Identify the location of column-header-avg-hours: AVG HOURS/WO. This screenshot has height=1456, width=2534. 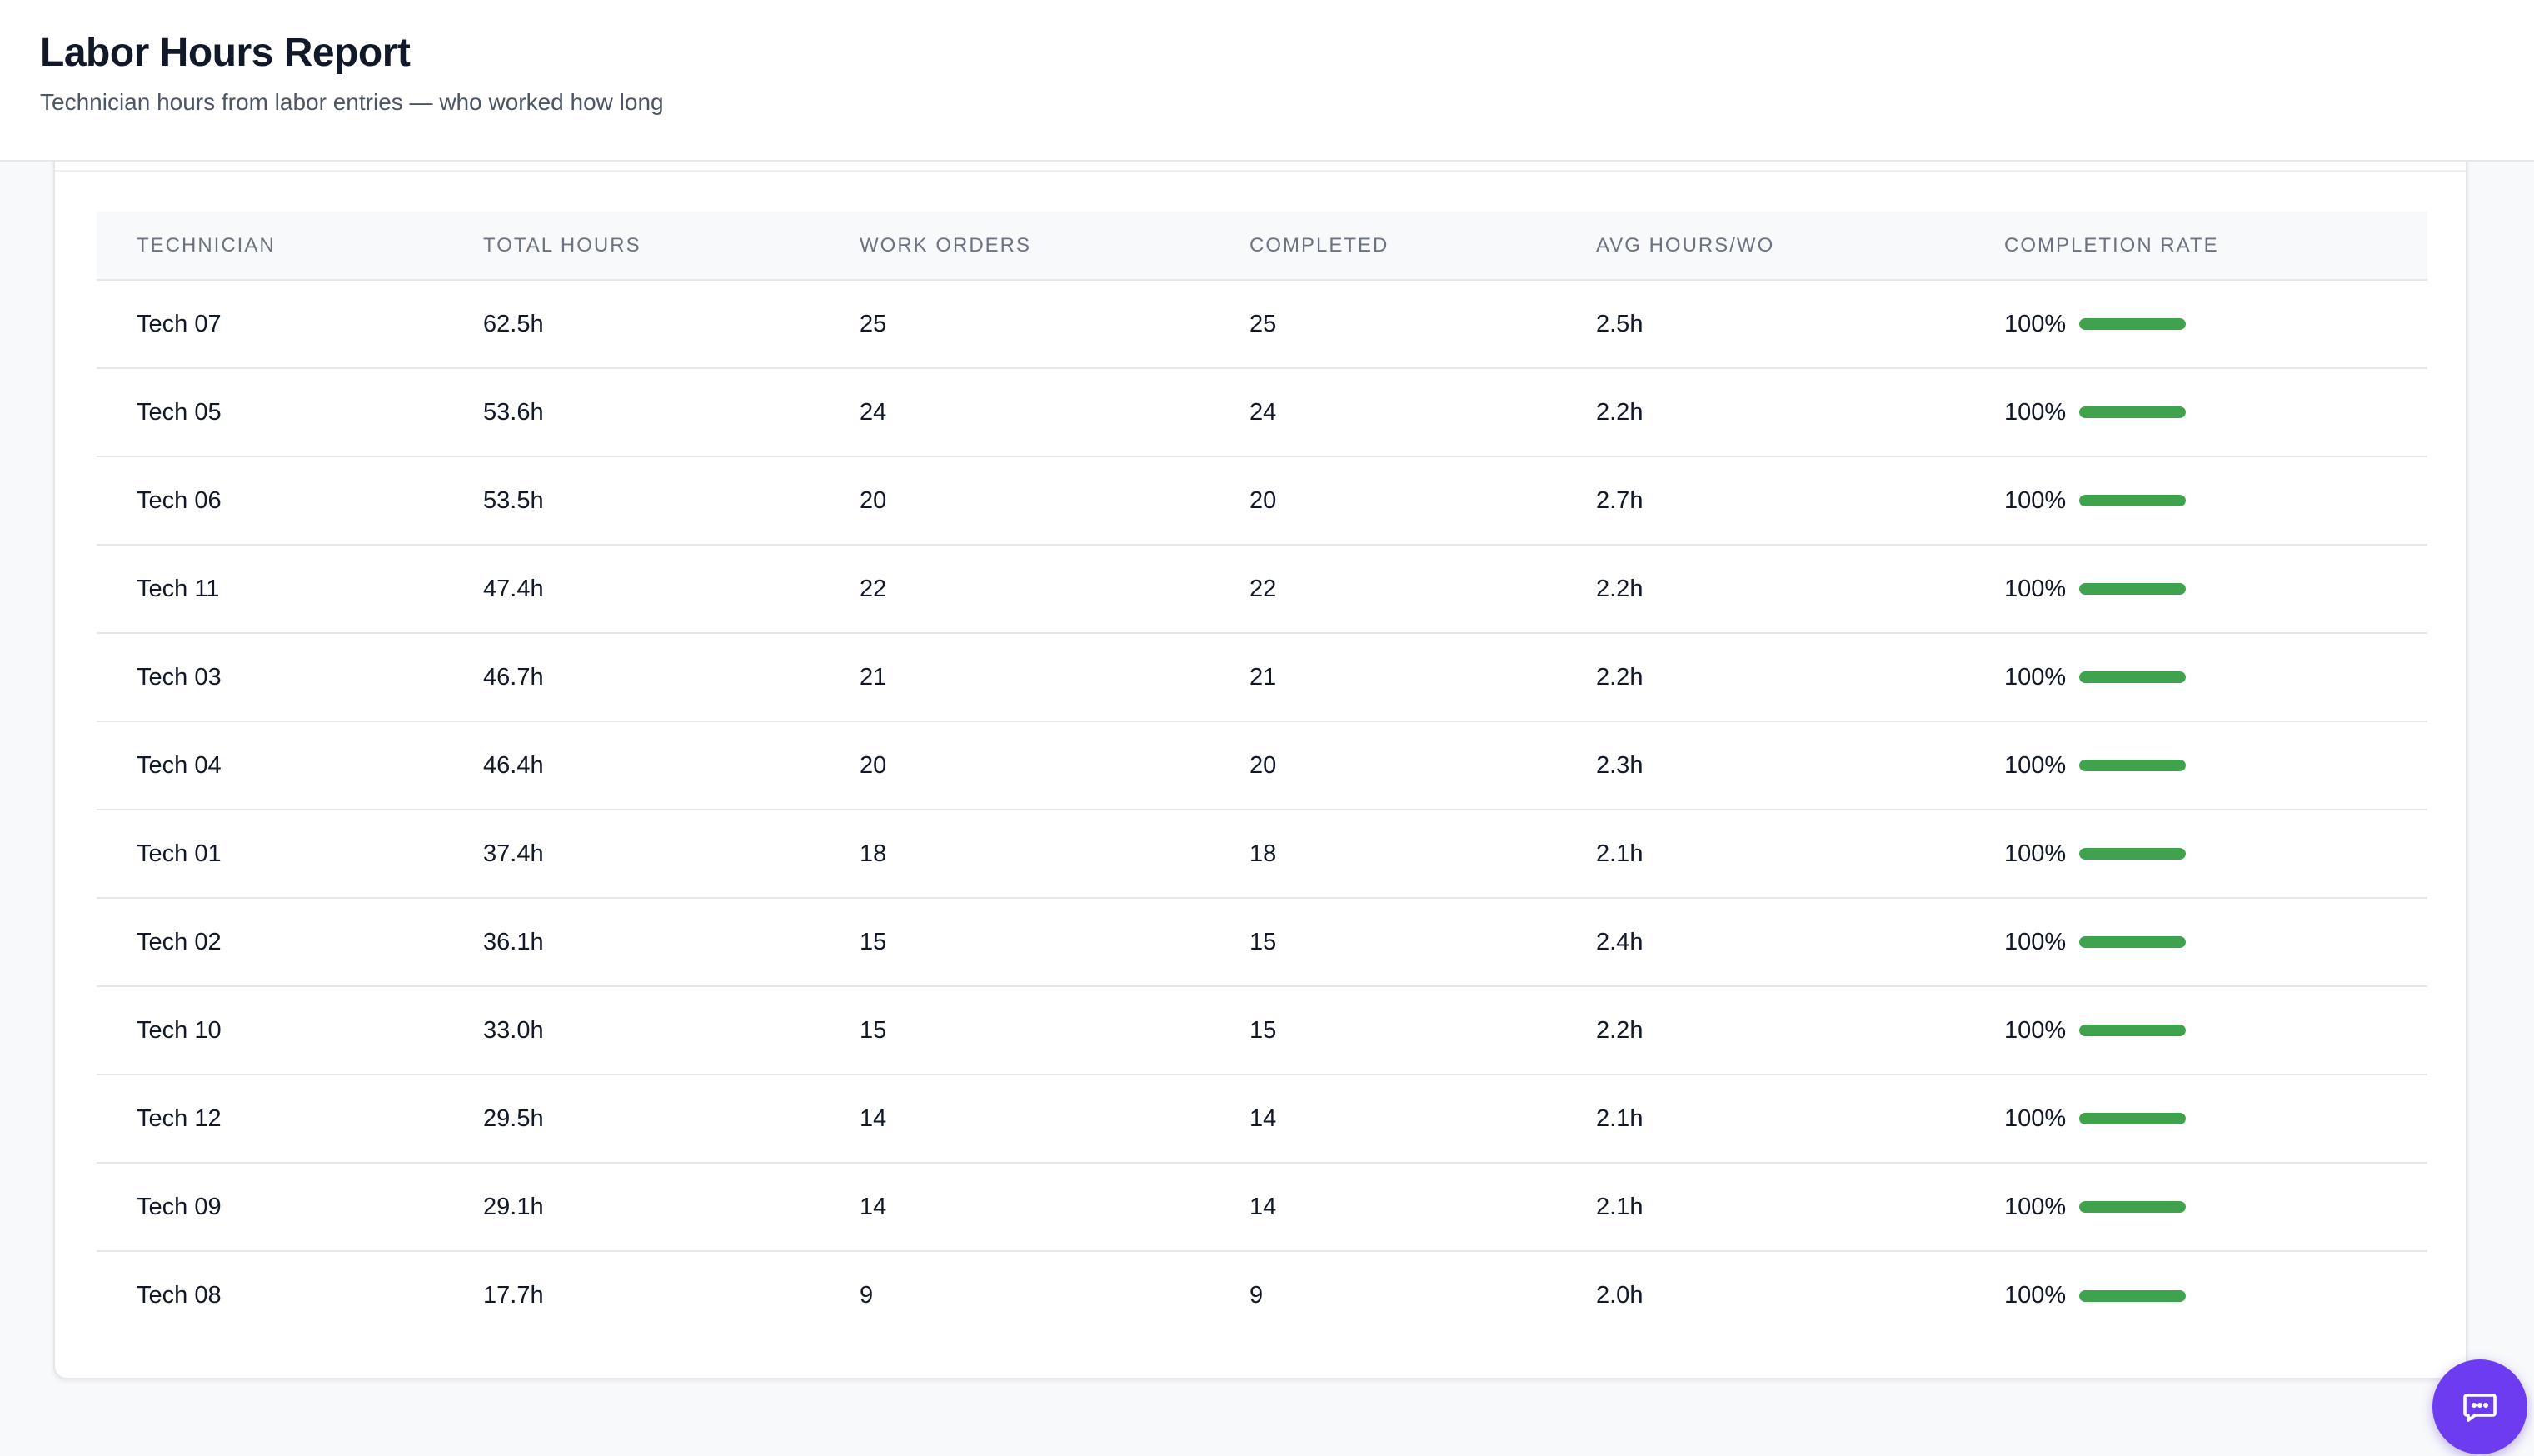
(1760, 246).